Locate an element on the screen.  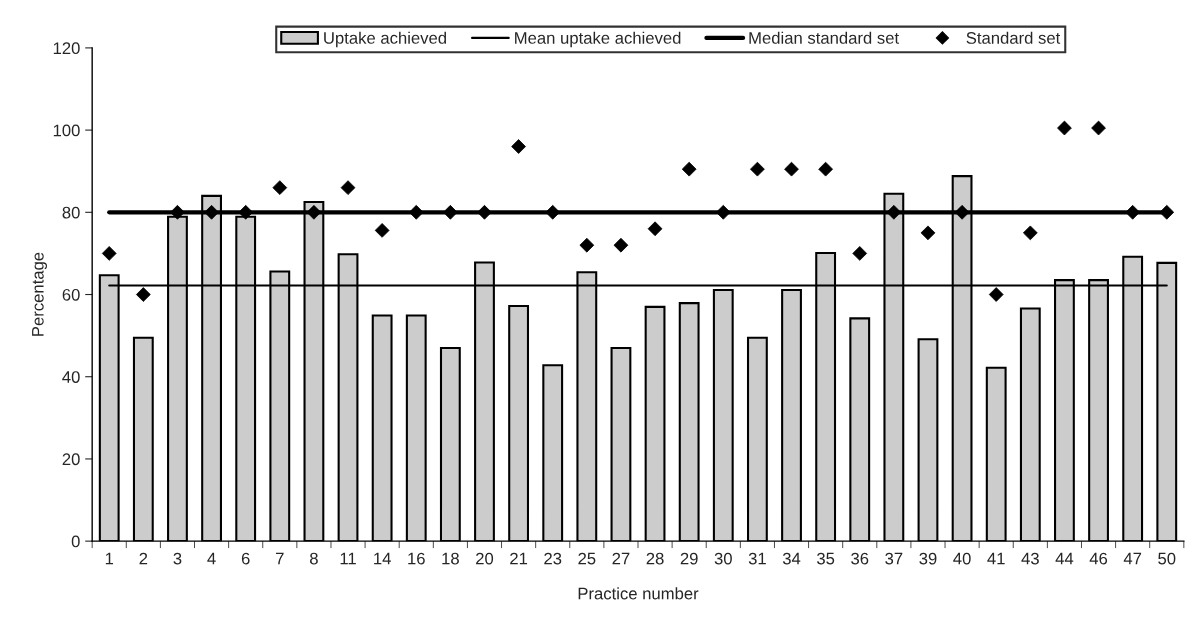
x-tick-label: 3 is located at coordinates (177, 558).